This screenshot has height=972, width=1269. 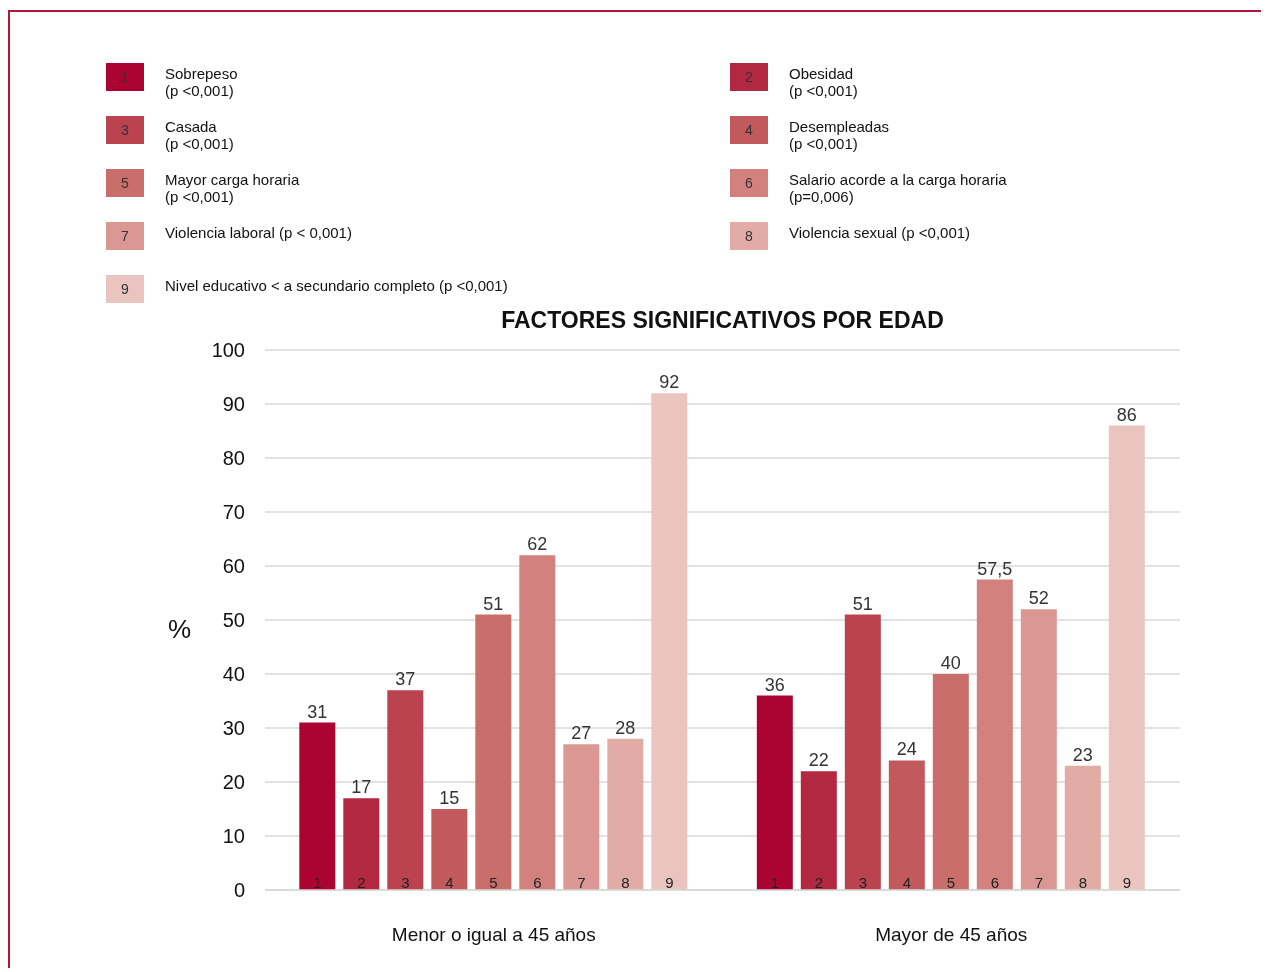 I want to click on y-tick-label: 10, so click(x=233, y=836).